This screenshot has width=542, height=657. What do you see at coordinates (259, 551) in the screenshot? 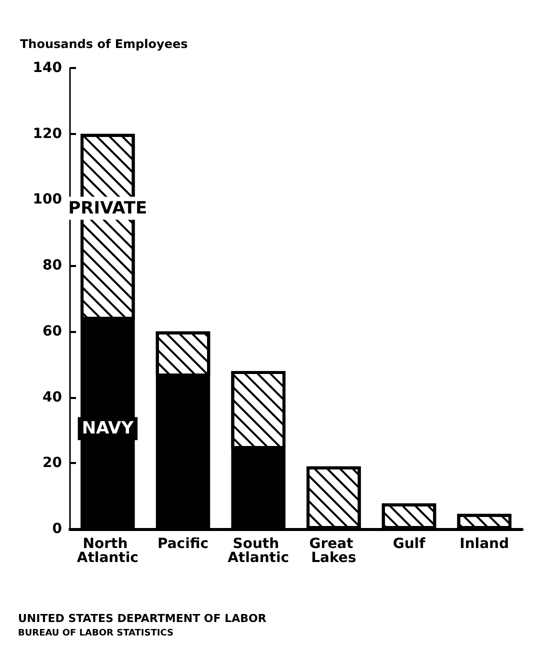
I see `x-tick-label: South Atlantic` at bounding box center [259, 551].